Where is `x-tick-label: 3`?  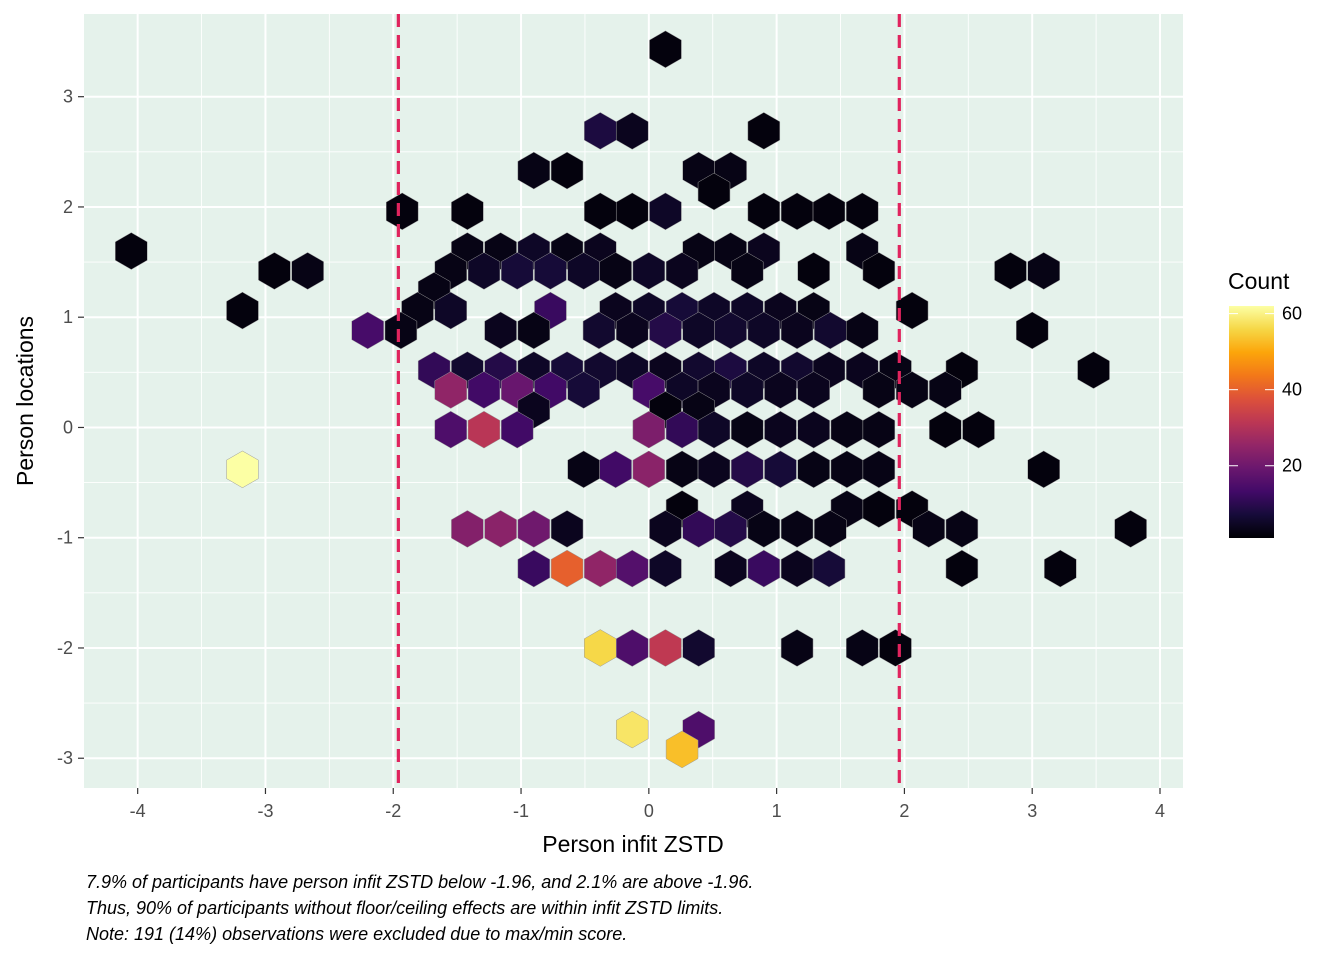 x-tick-label: 3 is located at coordinates (1032, 811).